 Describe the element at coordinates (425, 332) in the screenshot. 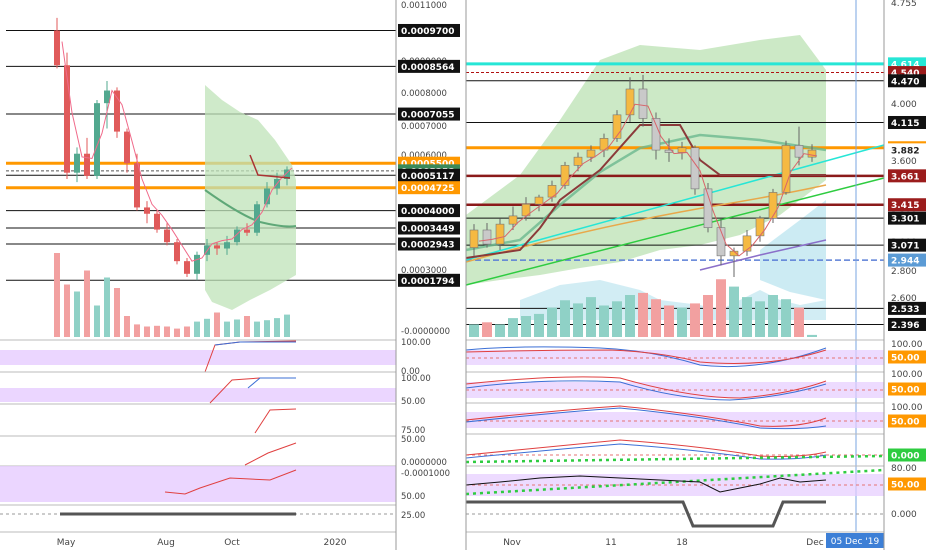

I see `left-price-axis-label: -0.0000000` at that location.